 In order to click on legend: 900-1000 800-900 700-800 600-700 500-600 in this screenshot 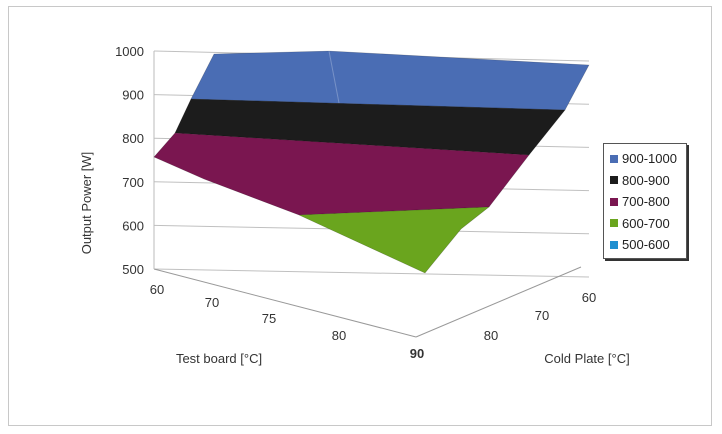, I will do `click(645, 201)`.